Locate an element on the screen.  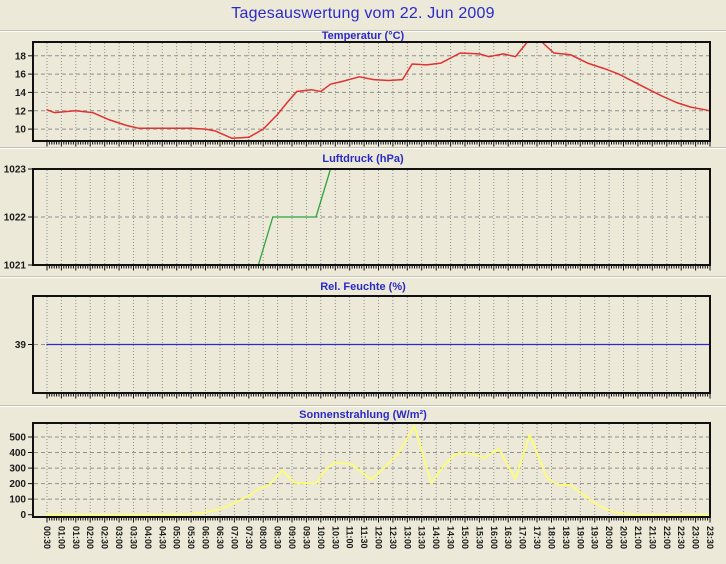
solar-radiation-x-ticks is located at coordinates (378, 520).